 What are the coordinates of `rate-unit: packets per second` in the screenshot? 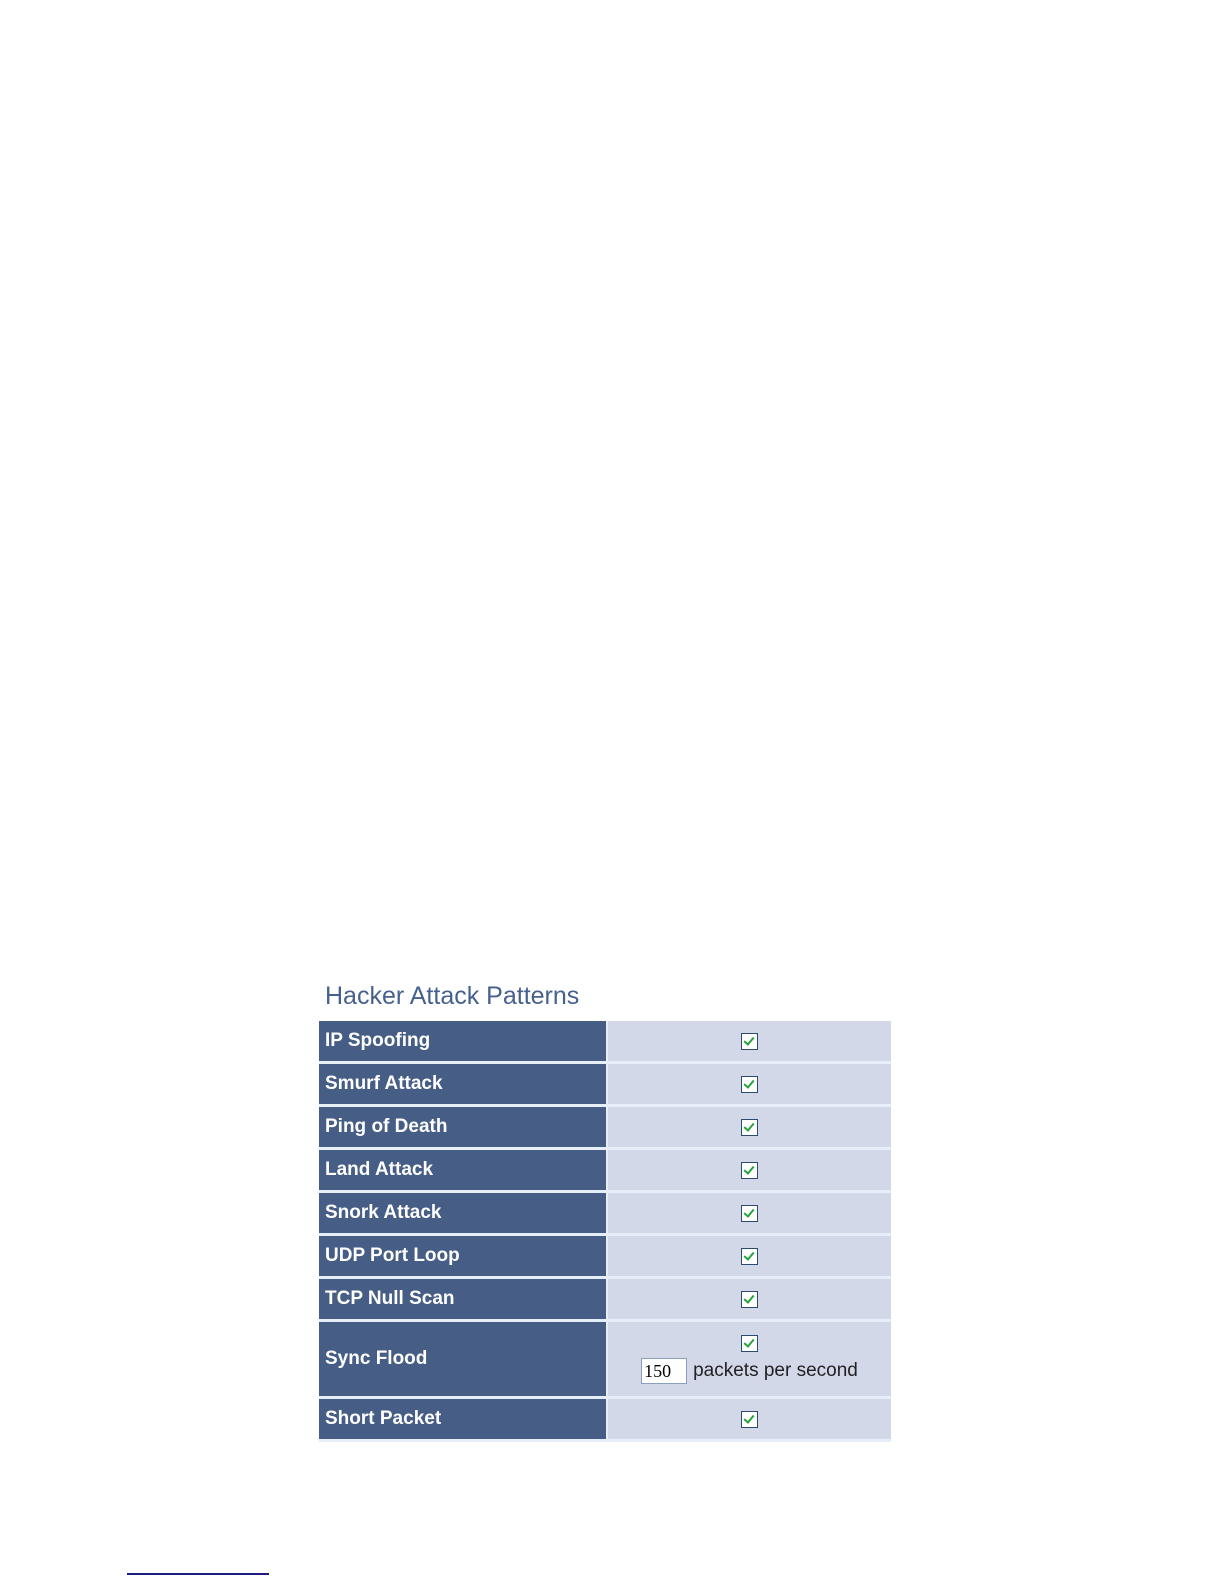 It's located at (775, 1370).